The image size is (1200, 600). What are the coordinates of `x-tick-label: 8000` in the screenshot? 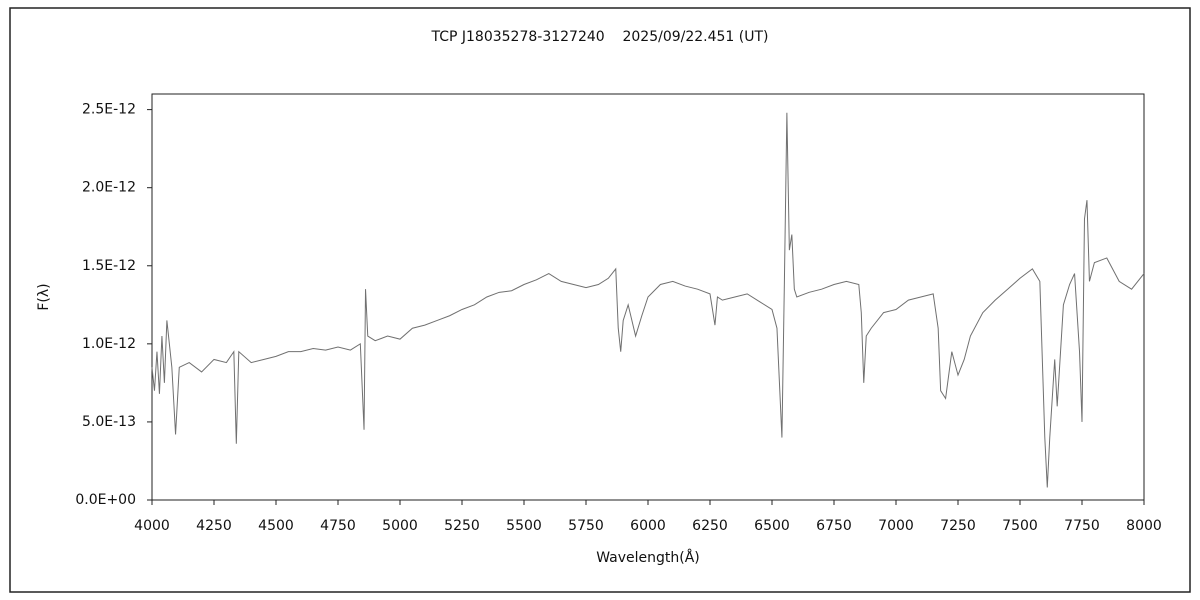 It's located at (1144, 526).